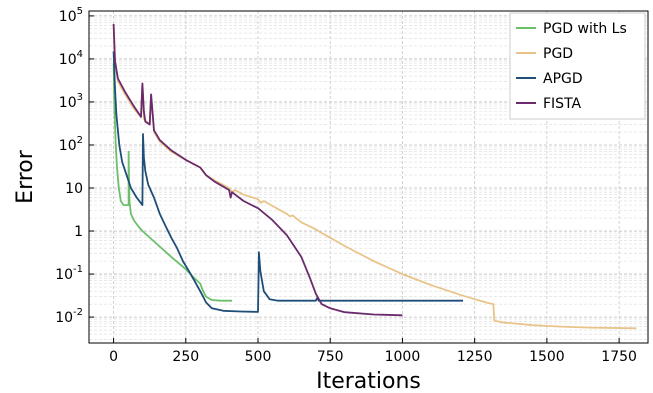 This screenshot has height=393, width=653. I want to click on y-tick-label: 10², so click(71, 144).